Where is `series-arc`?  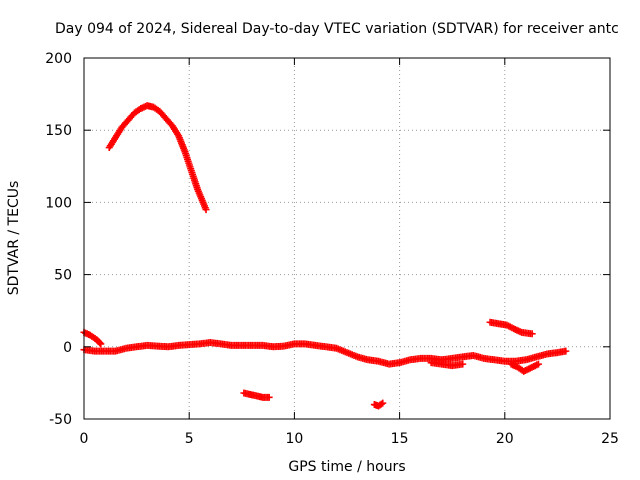 series-arc is located at coordinates (157, 158).